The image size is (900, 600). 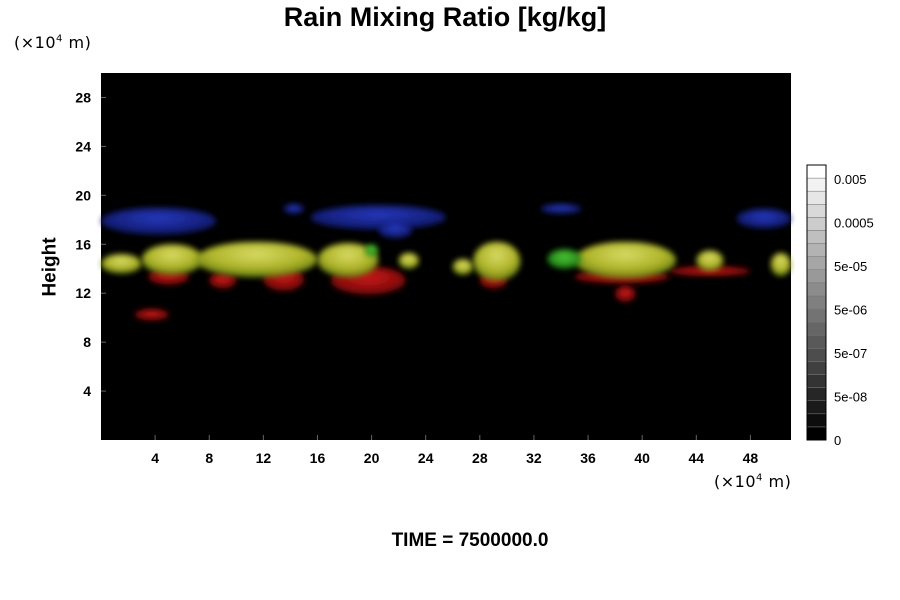 What do you see at coordinates (155, 458) in the screenshot?
I see `x-tick-label: 4` at bounding box center [155, 458].